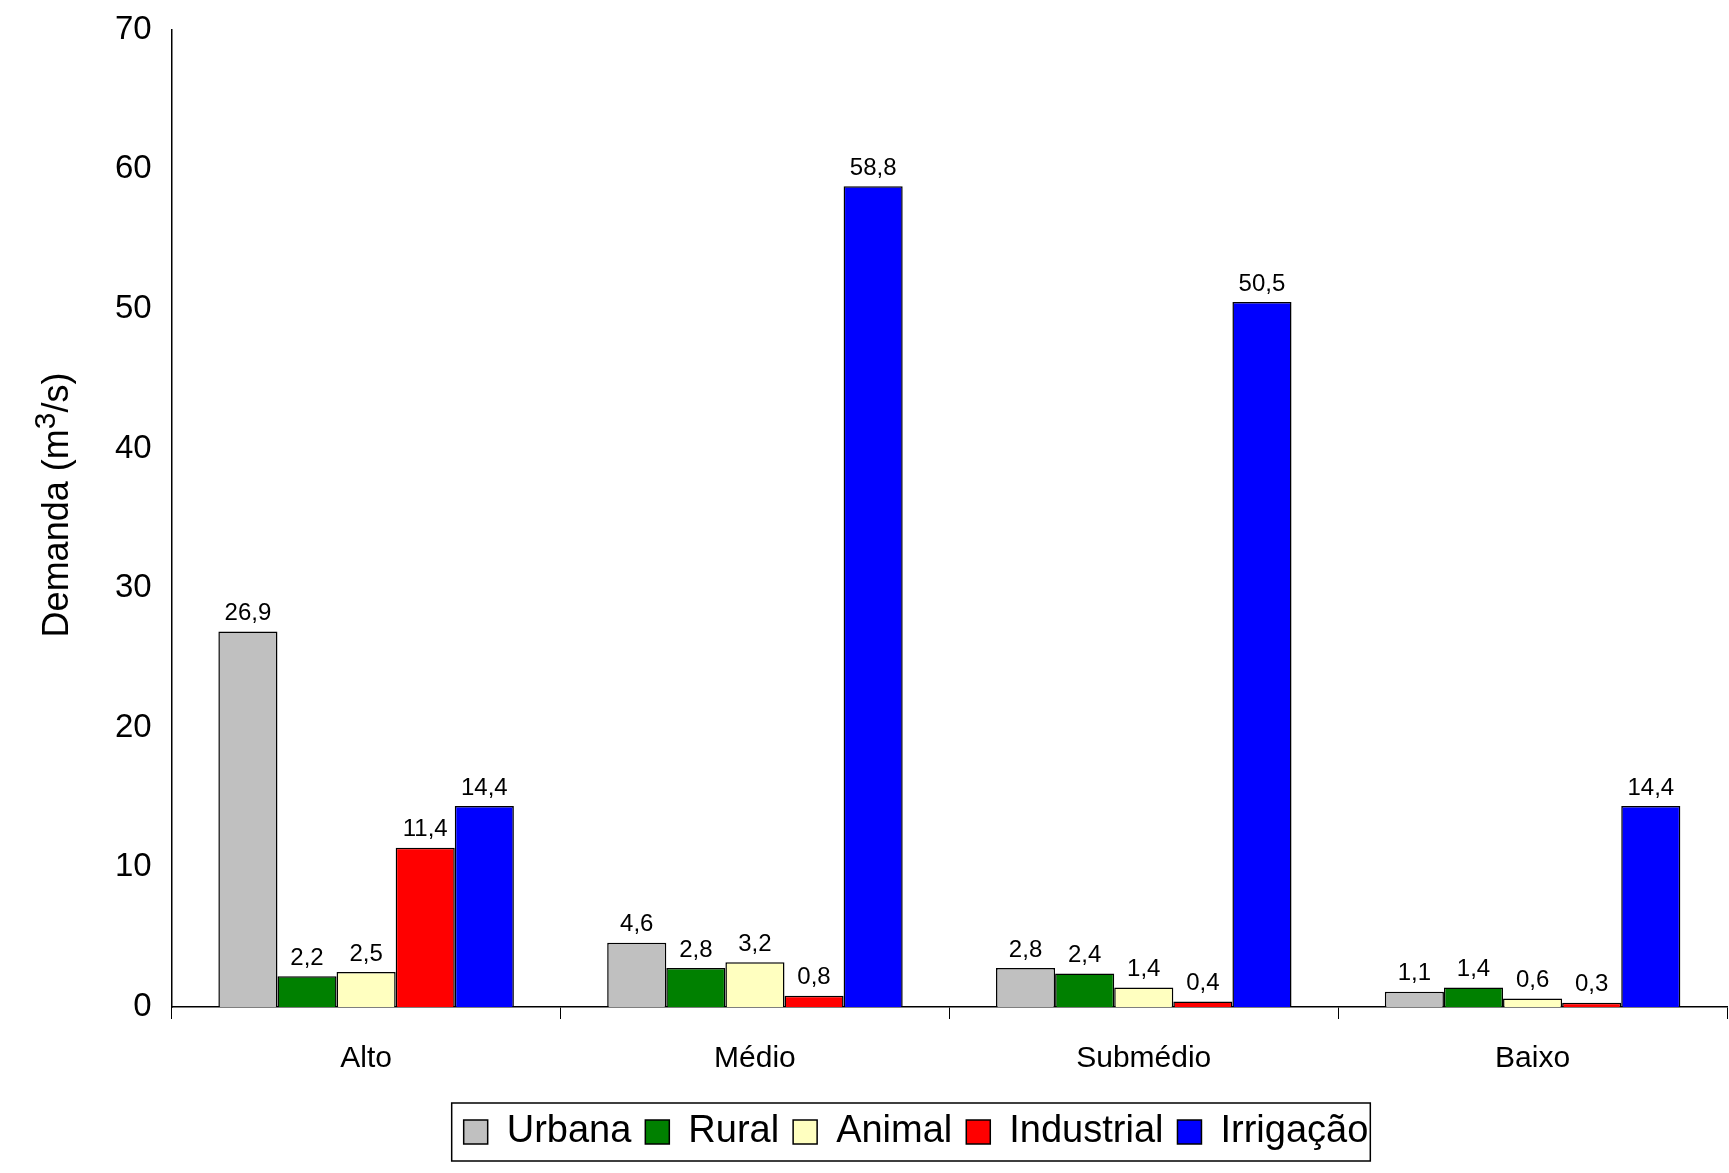  Describe the element at coordinates (133, 27) in the screenshot. I see `y-tick-label: 70` at that location.